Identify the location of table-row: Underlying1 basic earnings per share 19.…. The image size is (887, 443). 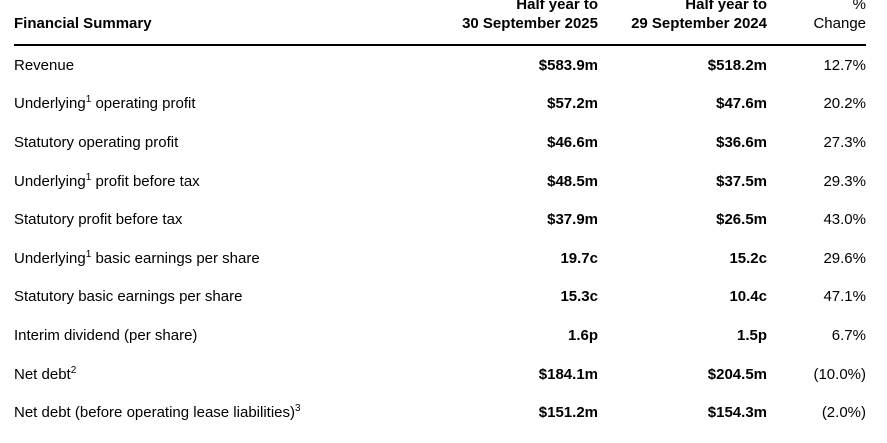
(440, 258).